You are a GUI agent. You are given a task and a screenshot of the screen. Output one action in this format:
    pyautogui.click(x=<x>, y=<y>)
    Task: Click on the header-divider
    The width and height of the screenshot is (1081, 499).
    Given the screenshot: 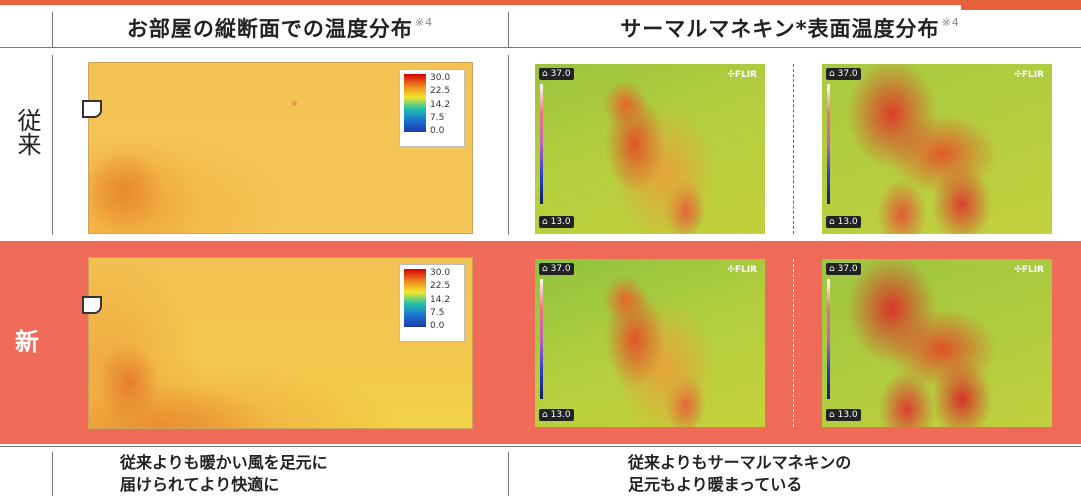 What is the action you would take?
    pyautogui.click(x=540, y=47)
    